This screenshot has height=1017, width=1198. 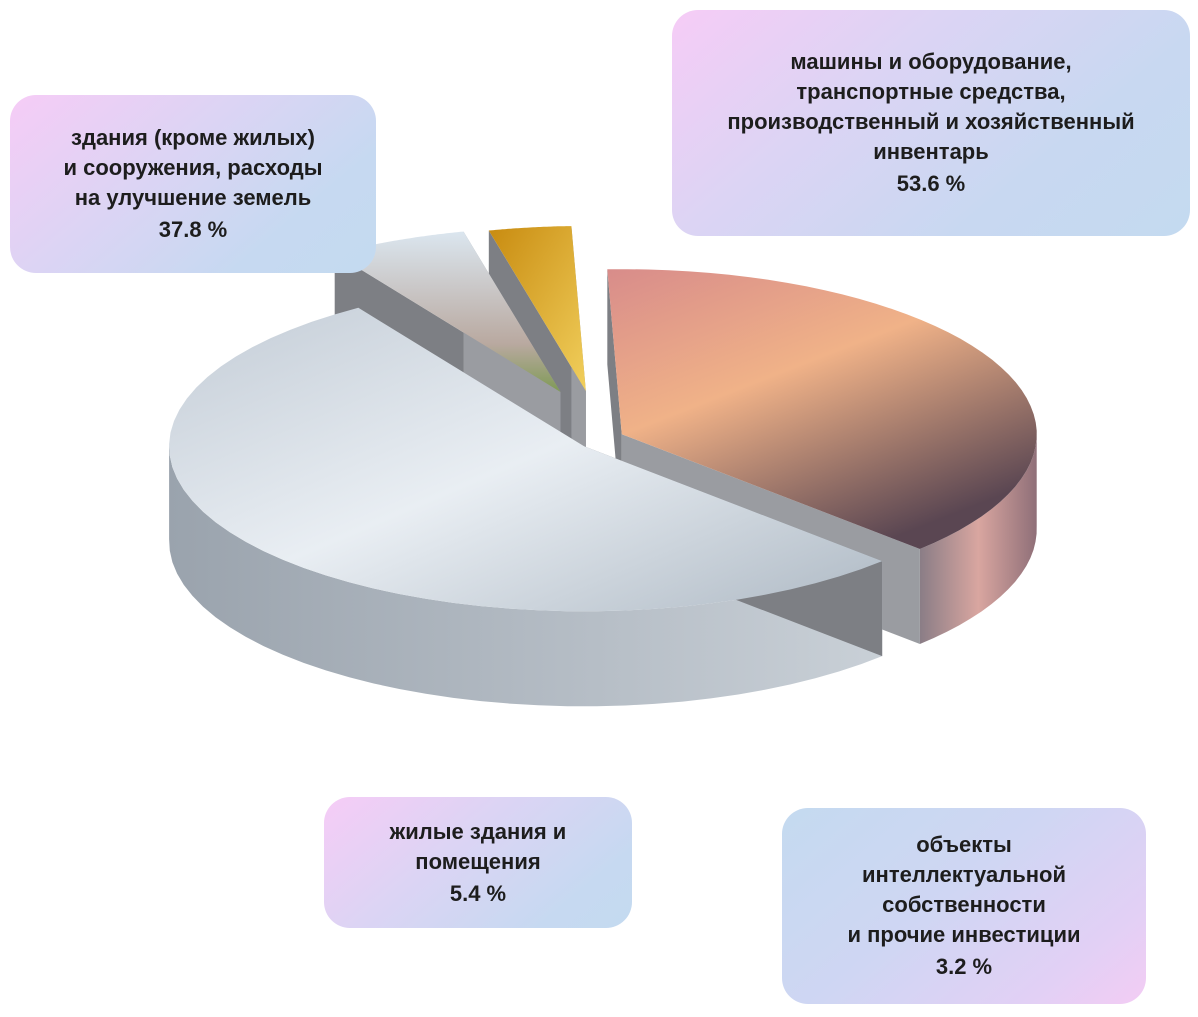 What do you see at coordinates (447, 311) in the screenshot?
I see `slice-residential-top` at bounding box center [447, 311].